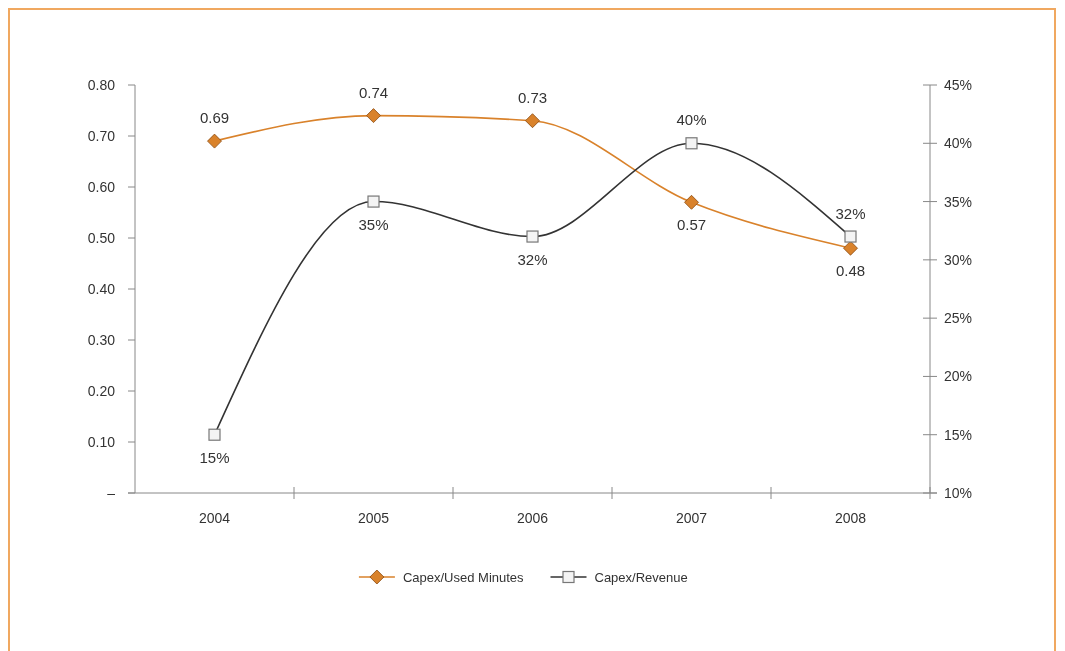 The width and height of the screenshot is (1065, 651). Describe the element at coordinates (214, 518) in the screenshot. I see `x-tick-label: 2004` at that location.